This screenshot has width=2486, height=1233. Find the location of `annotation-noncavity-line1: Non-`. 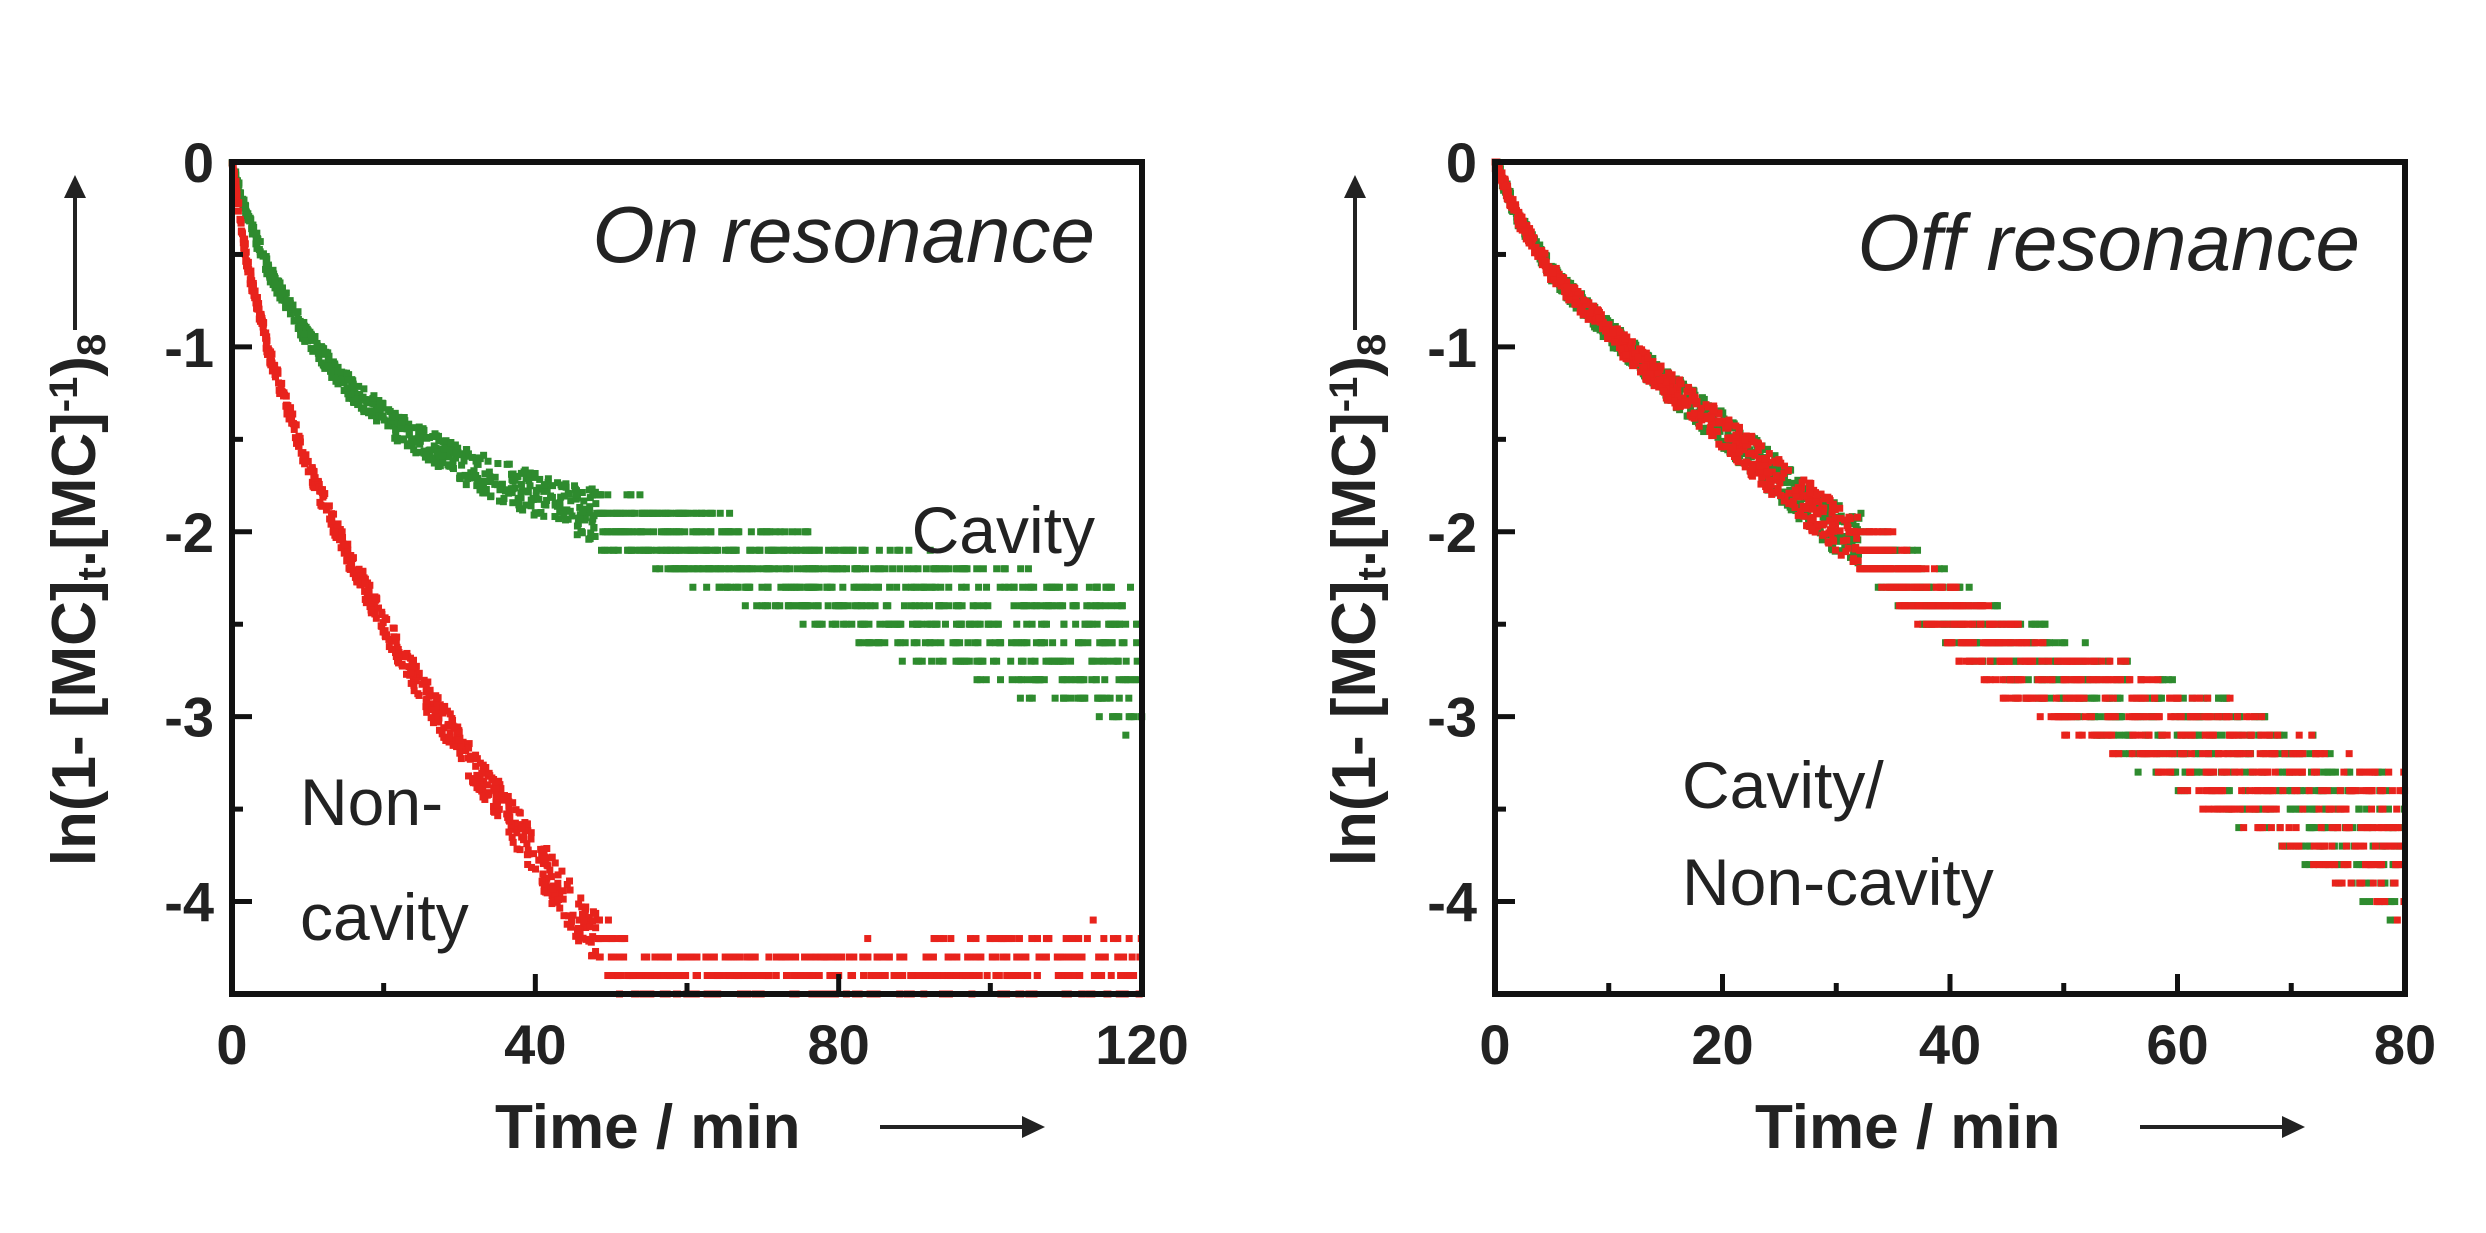

annotation-noncavity-line1: Non- is located at coordinates (371, 802).